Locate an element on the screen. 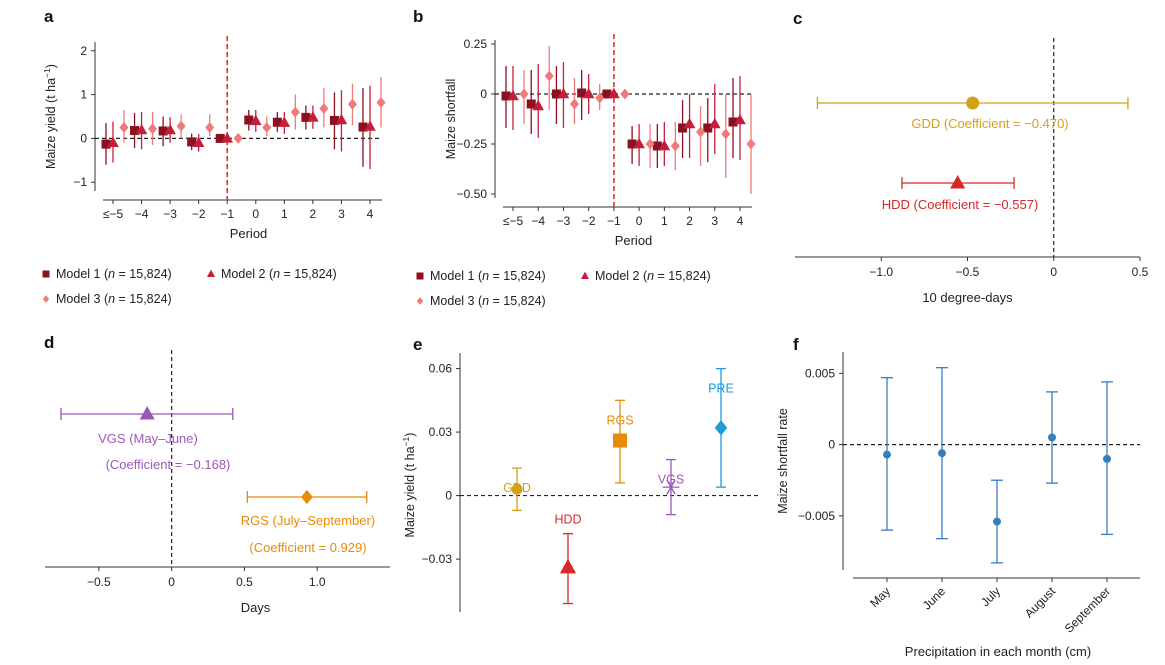  coefficient-label: GDD (Coefficient = −0.470) is located at coordinates (989, 123).